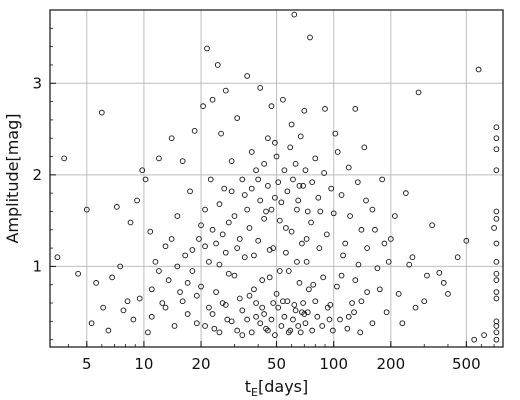 This screenshot has width=520, height=400. Describe the element at coordinates (44, 175) in the screenshot. I see `y-axis-ticks: 1 2 3` at that location.